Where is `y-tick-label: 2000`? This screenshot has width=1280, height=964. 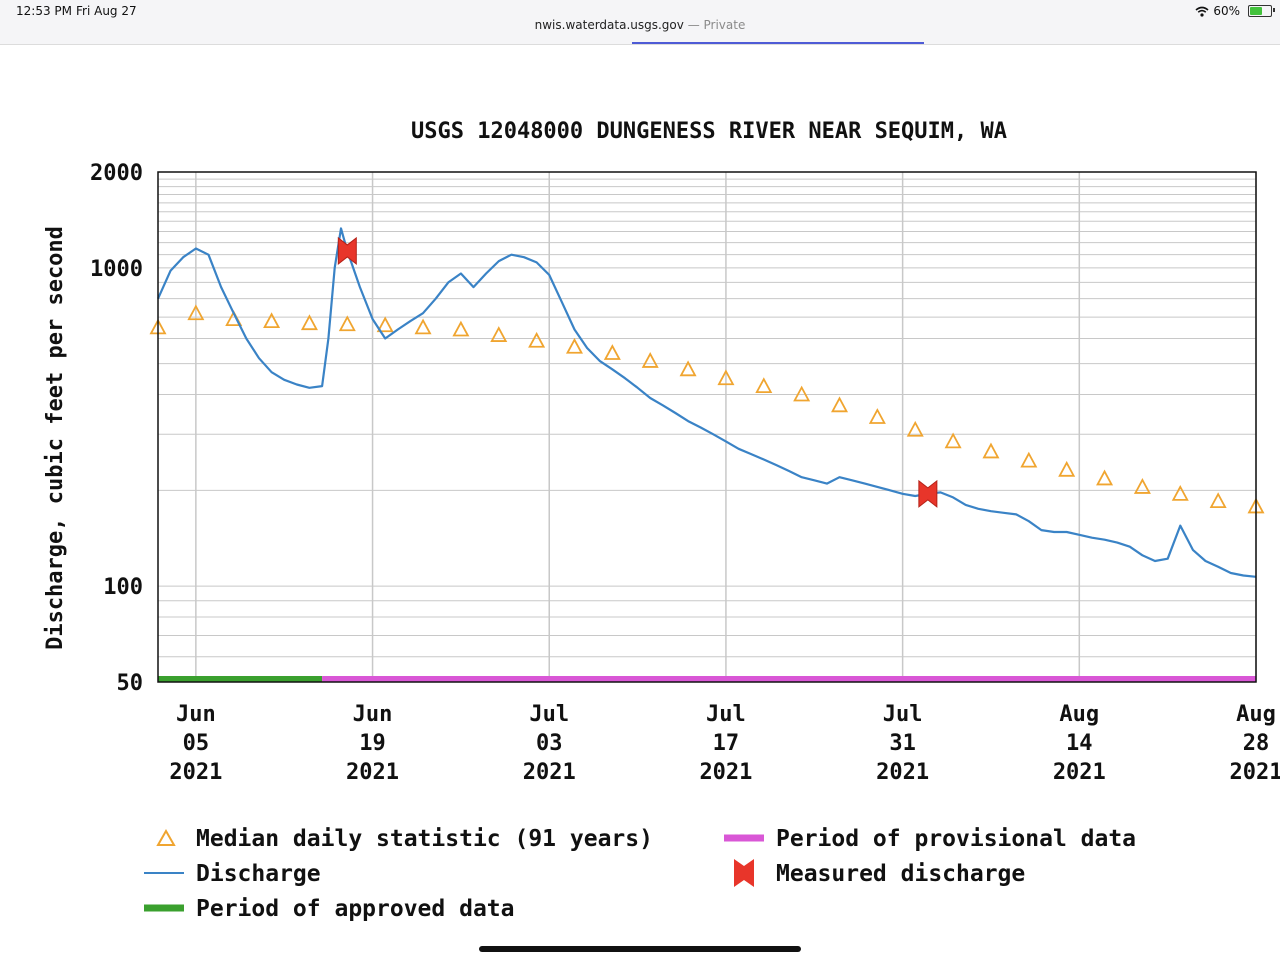 y-tick-label: 2000 is located at coordinates (116, 173).